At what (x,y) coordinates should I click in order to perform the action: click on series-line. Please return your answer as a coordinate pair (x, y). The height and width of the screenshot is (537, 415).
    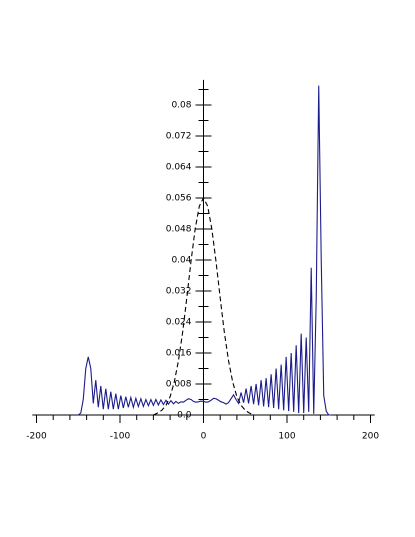
    Looking at the image, I should click on (203, 306).